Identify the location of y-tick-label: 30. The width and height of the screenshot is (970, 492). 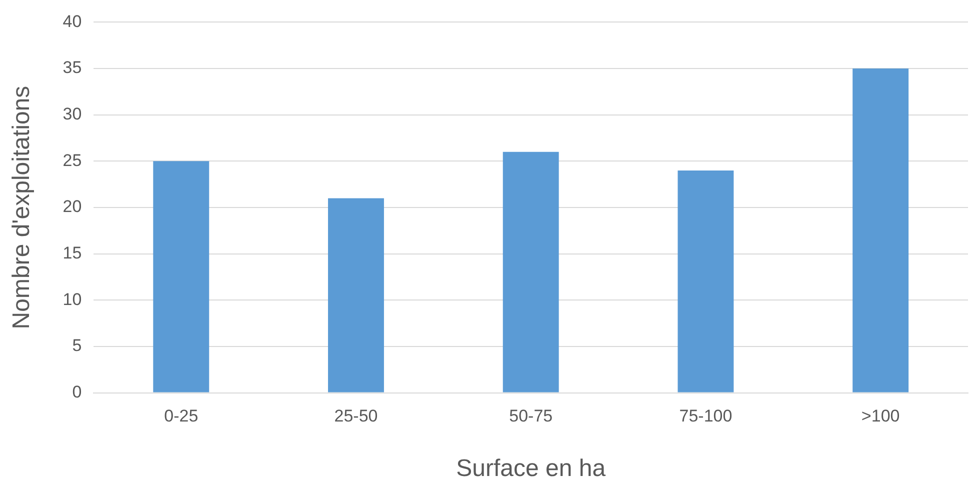
(72, 114).